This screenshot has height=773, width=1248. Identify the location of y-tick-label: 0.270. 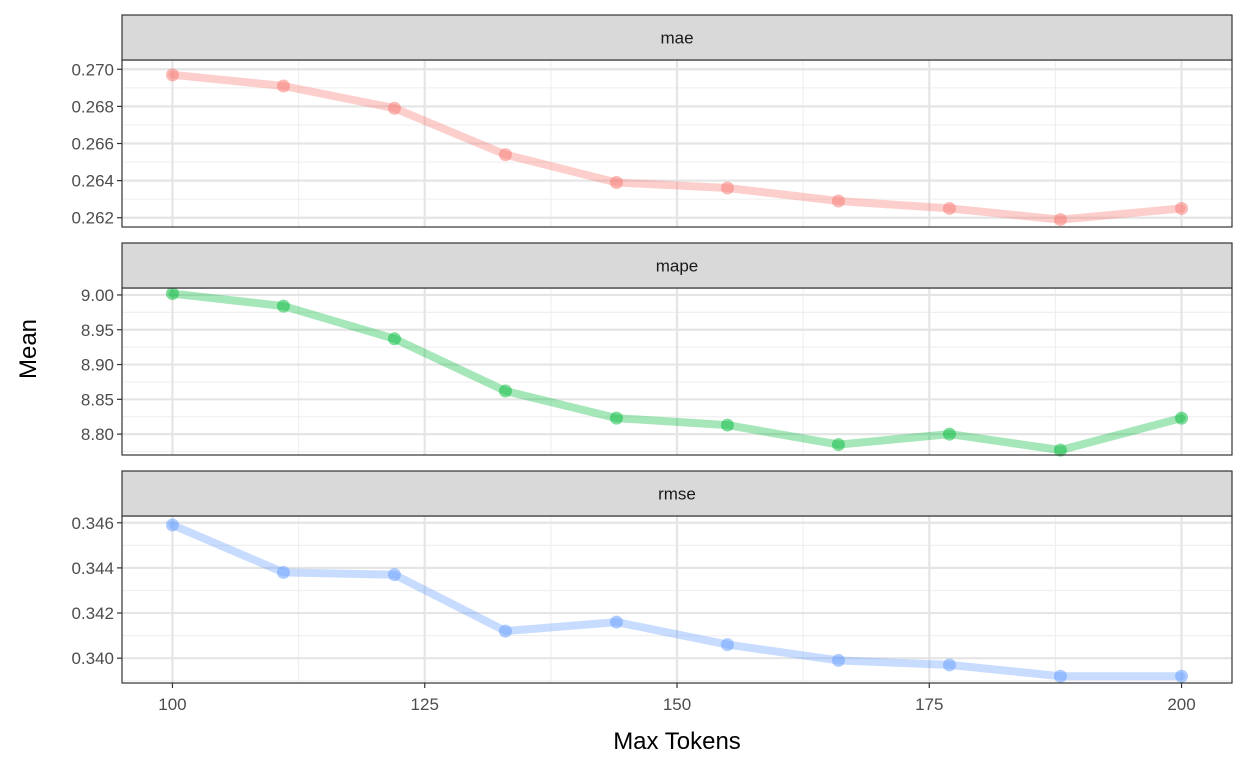
(92, 69).